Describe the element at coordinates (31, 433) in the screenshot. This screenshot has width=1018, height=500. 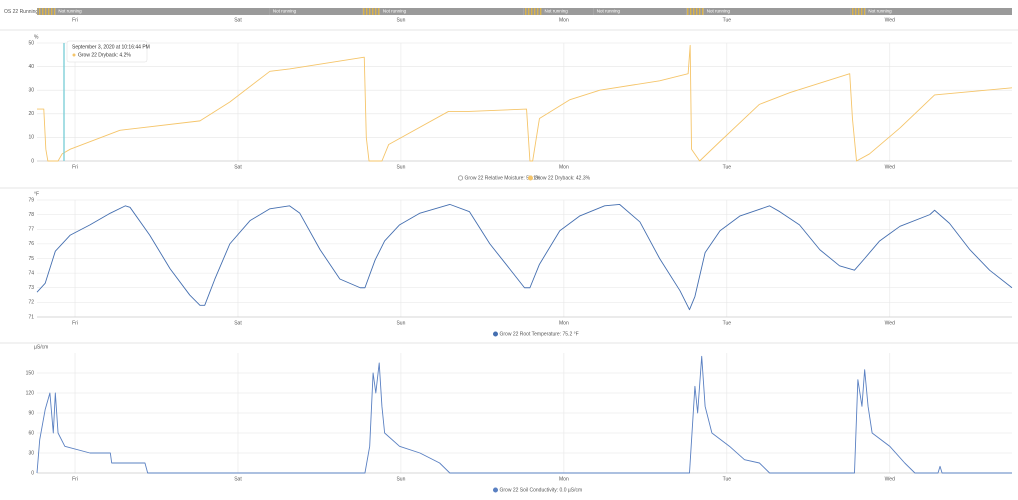
I see `y-tick-label: 60` at that location.